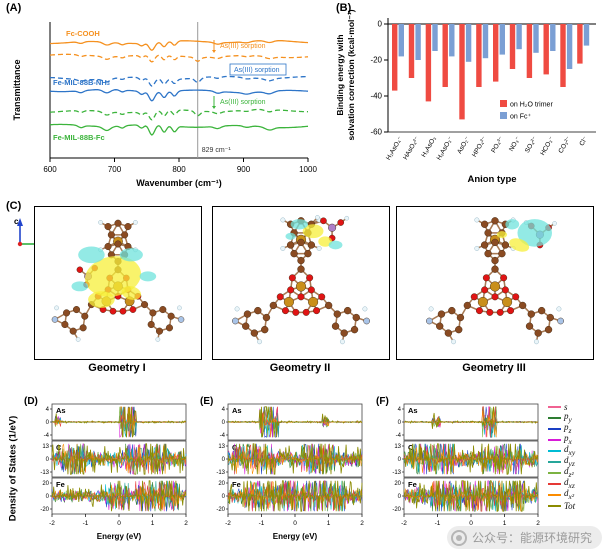  I want to click on y-tick-label: 4, so click(48, 410).